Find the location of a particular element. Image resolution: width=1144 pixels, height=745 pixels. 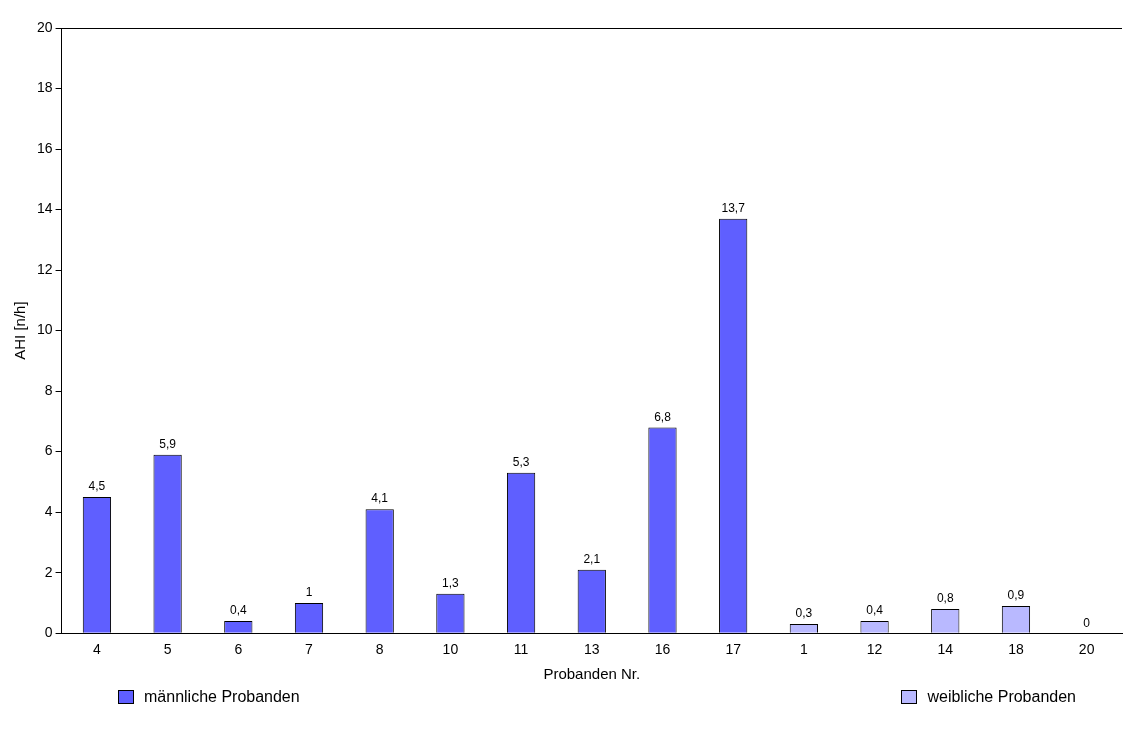

x-tick-label: 11 is located at coordinates (521, 649).